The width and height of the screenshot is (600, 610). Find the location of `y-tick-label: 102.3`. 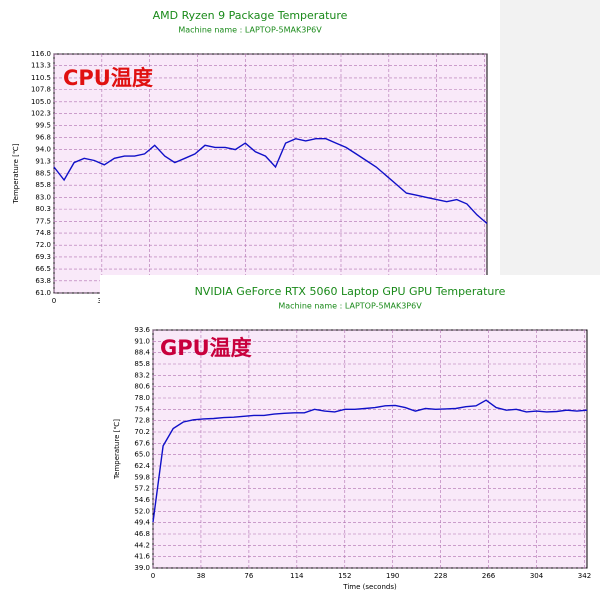

y-tick-label: 102.3 is located at coordinates (41, 114).